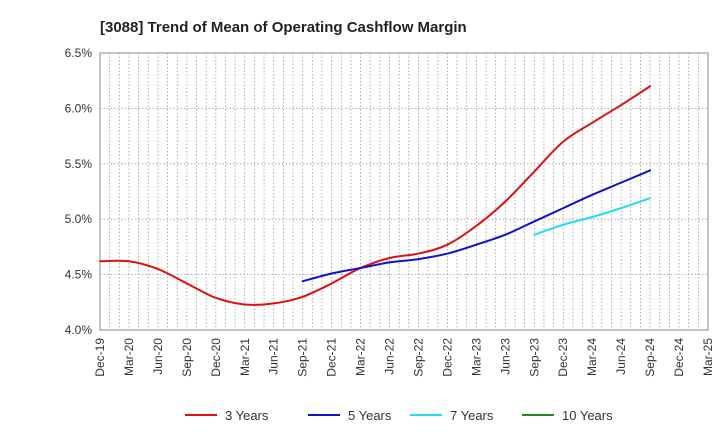  What do you see at coordinates (79, 164) in the screenshot?
I see `y-tick-label: 5.5%` at bounding box center [79, 164].